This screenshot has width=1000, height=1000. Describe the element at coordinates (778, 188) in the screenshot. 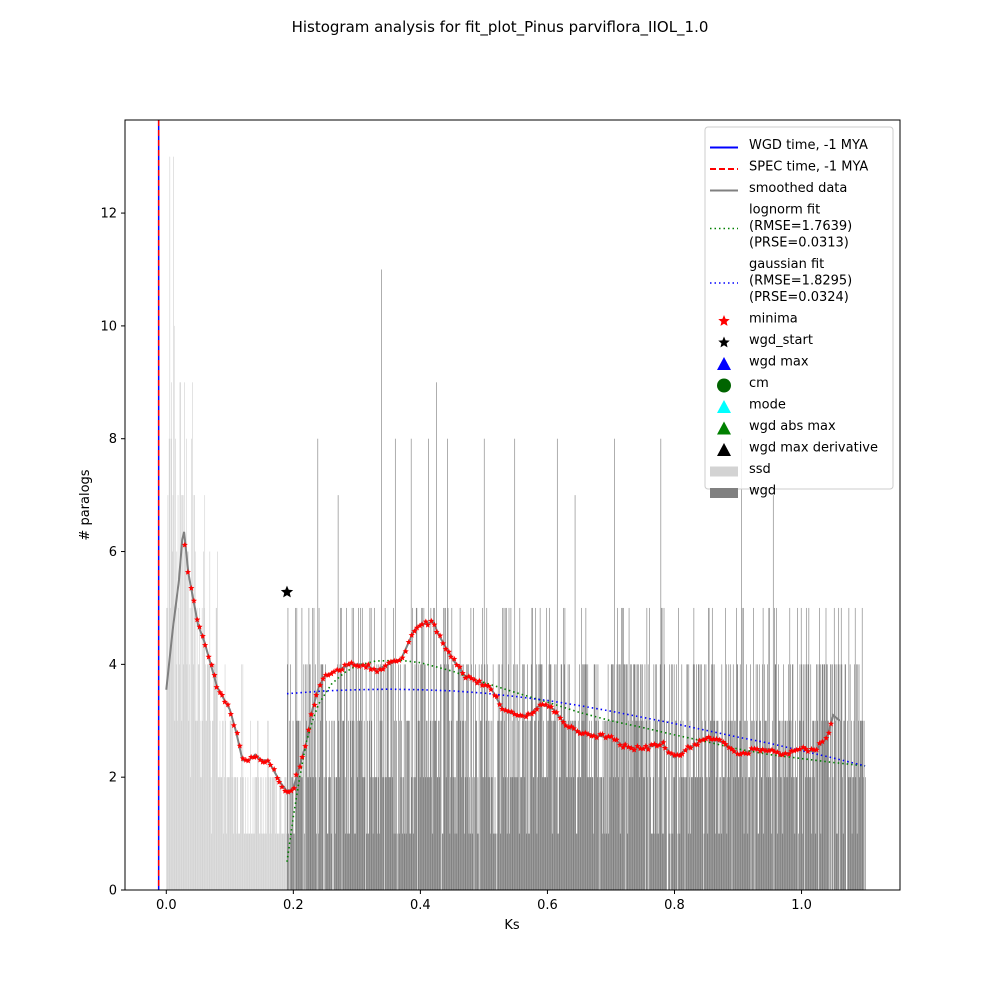

I see `legend-entry: smoothed data` at that location.